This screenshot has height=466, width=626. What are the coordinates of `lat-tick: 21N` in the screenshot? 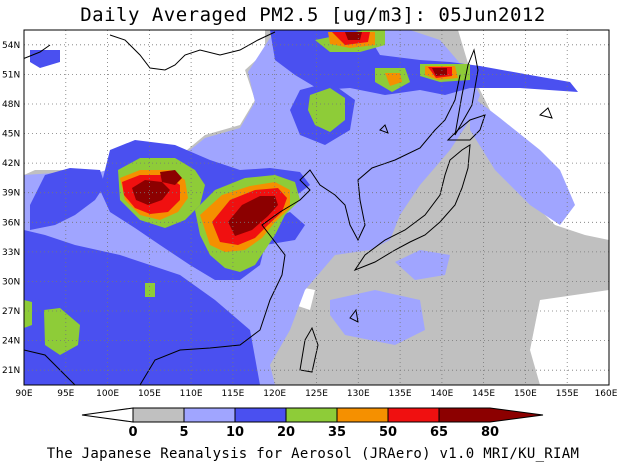 It's located at (11, 371).